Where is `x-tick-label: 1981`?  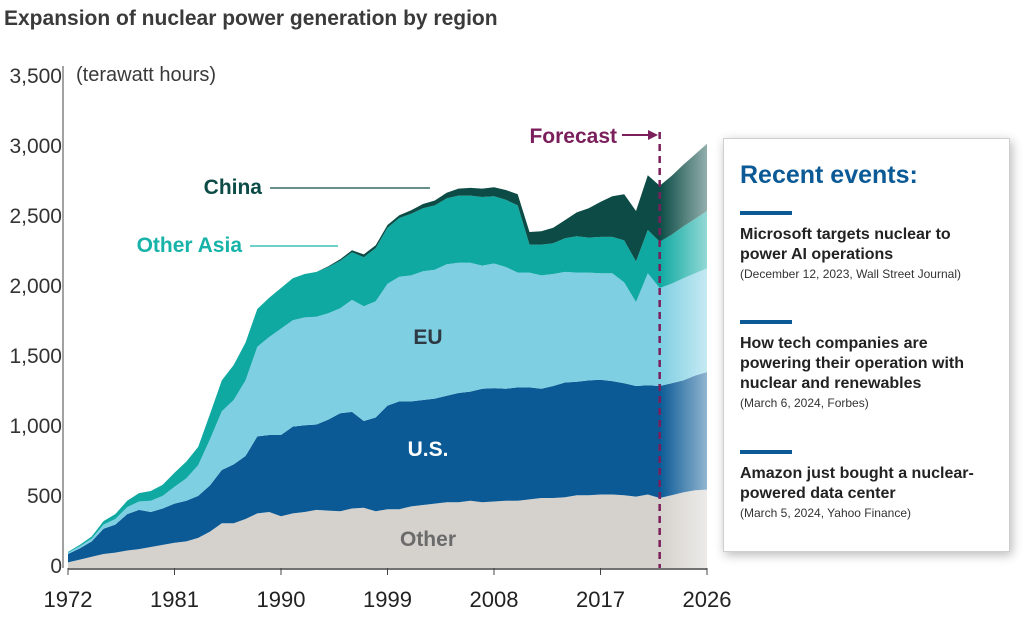
x-tick-label: 1981 is located at coordinates (174, 599).